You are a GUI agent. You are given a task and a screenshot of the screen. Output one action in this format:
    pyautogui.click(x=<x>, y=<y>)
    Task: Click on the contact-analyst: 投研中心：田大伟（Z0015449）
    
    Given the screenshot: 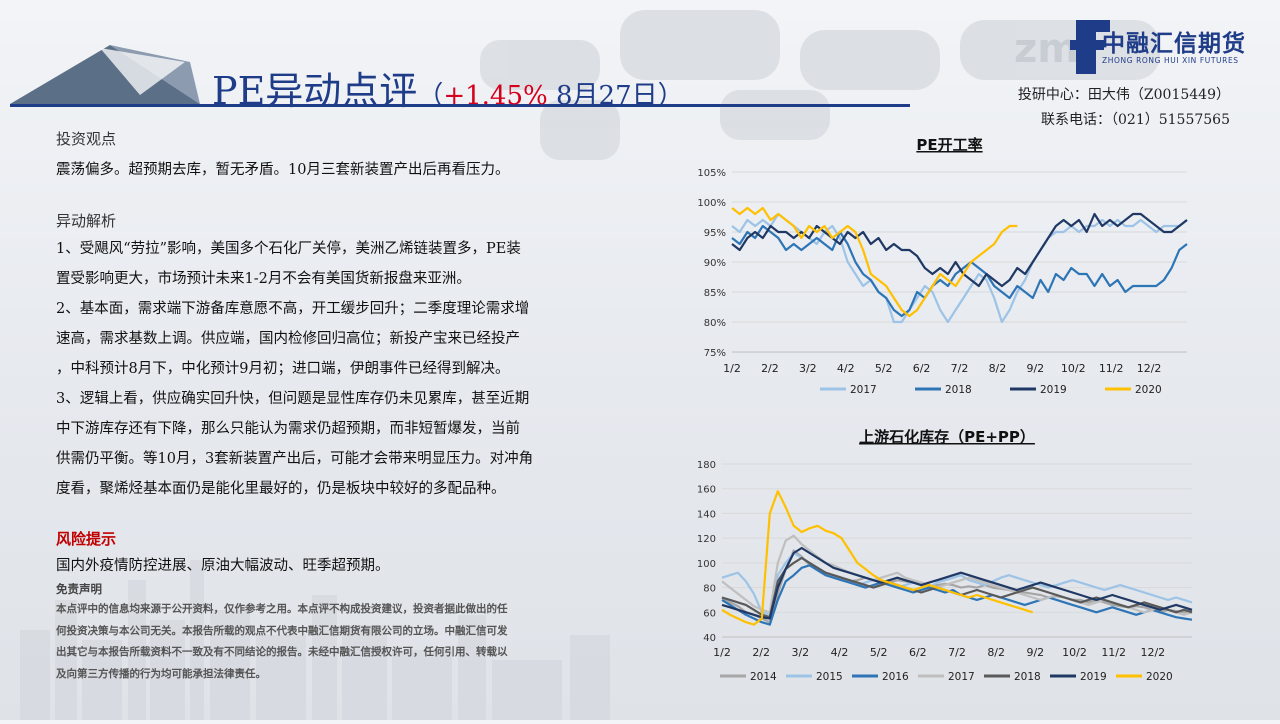 What is the action you would take?
    pyautogui.click(x=1123, y=95)
    